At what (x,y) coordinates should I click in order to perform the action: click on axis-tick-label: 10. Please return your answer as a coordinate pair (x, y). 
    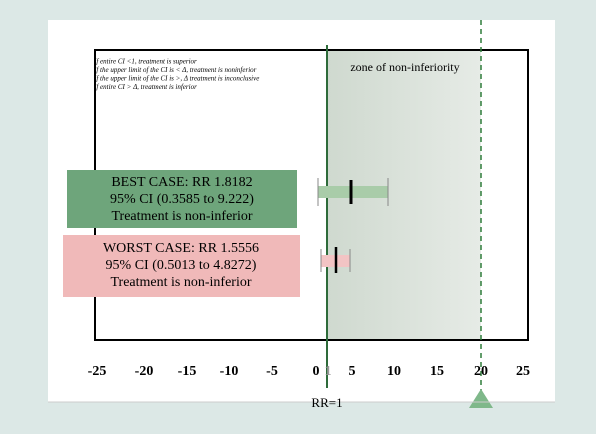
    Looking at the image, I should click on (394, 371).